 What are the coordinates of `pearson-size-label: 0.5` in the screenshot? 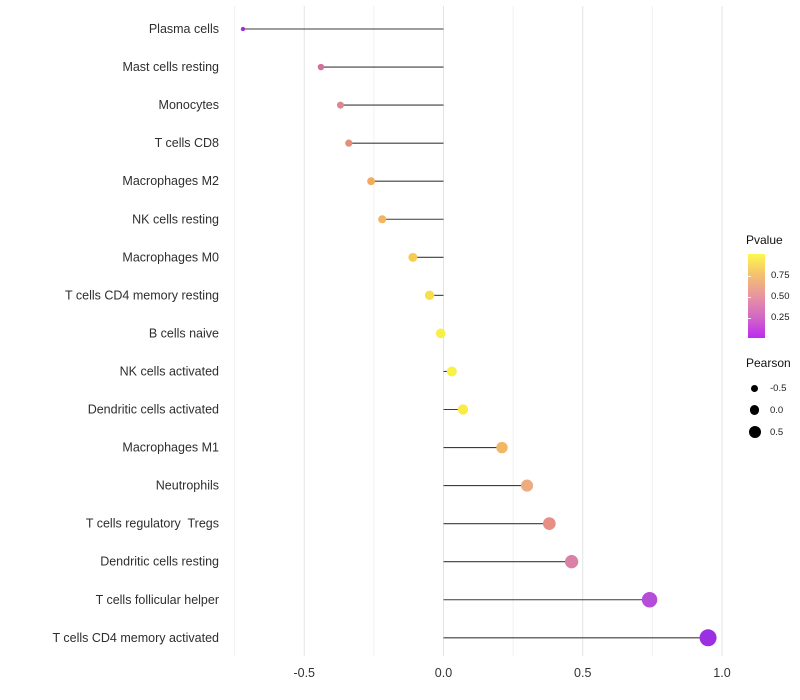 It's located at (777, 432).